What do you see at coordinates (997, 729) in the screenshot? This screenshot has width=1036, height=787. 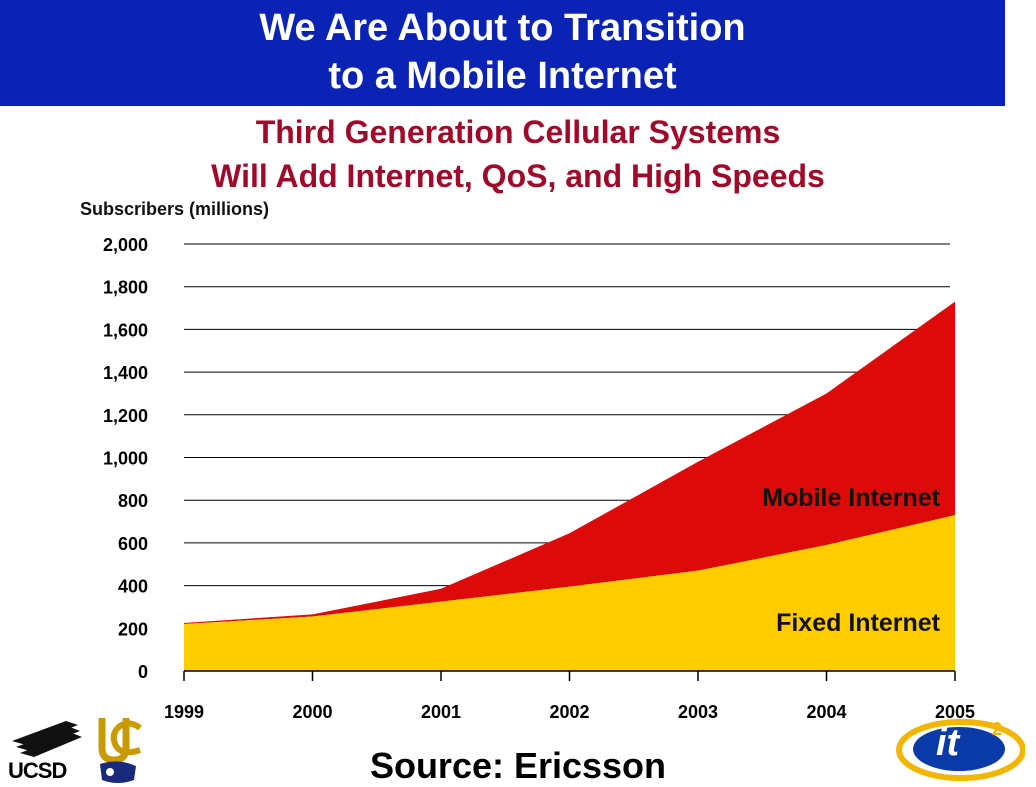 I see `it2-logo-superscript: 2` at bounding box center [997, 729].